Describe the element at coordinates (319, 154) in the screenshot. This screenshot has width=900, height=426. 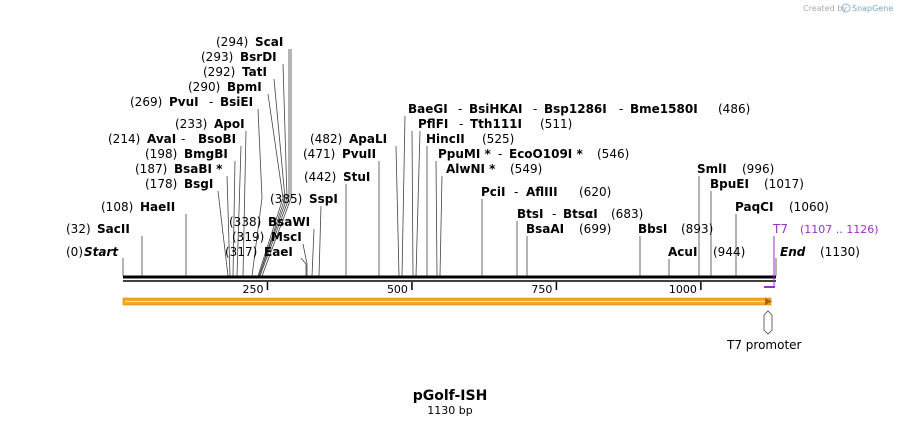
I see `site-pos: (471)` at that location.